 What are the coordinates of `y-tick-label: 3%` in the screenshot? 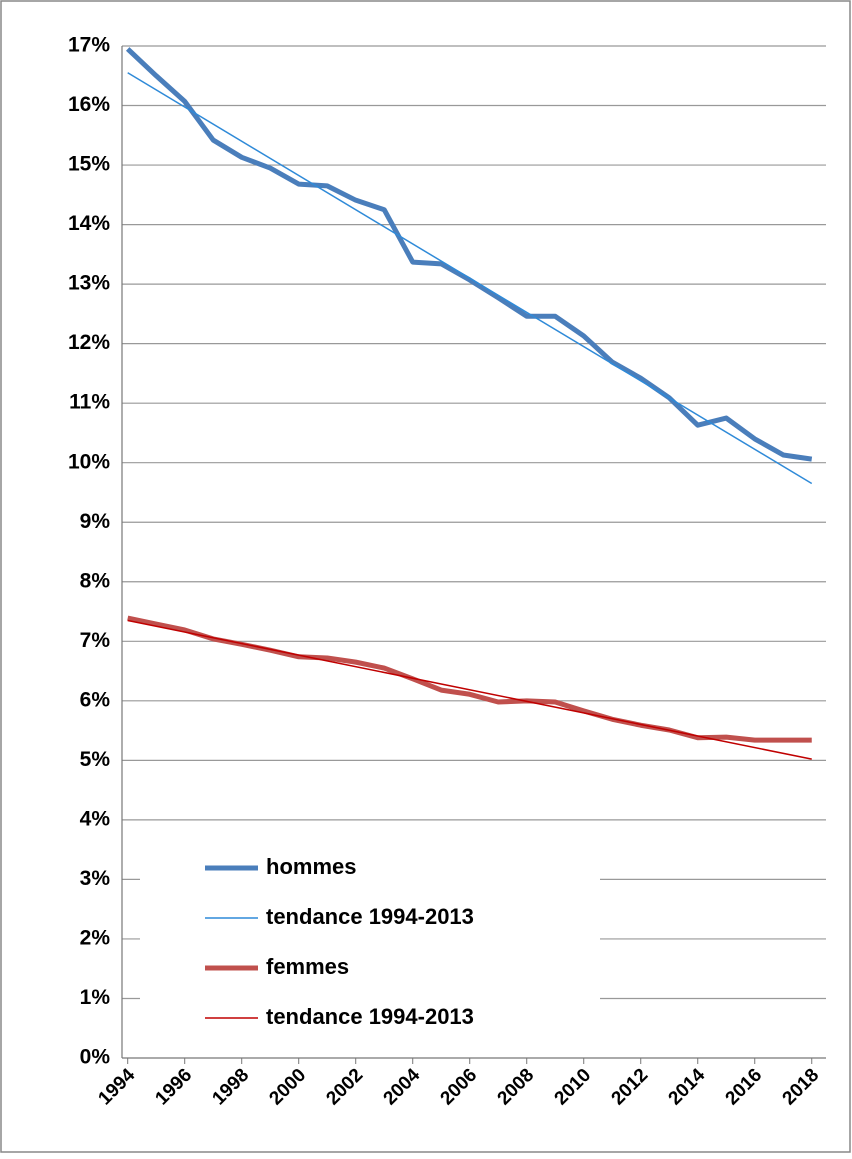 It's located at (95, 878).